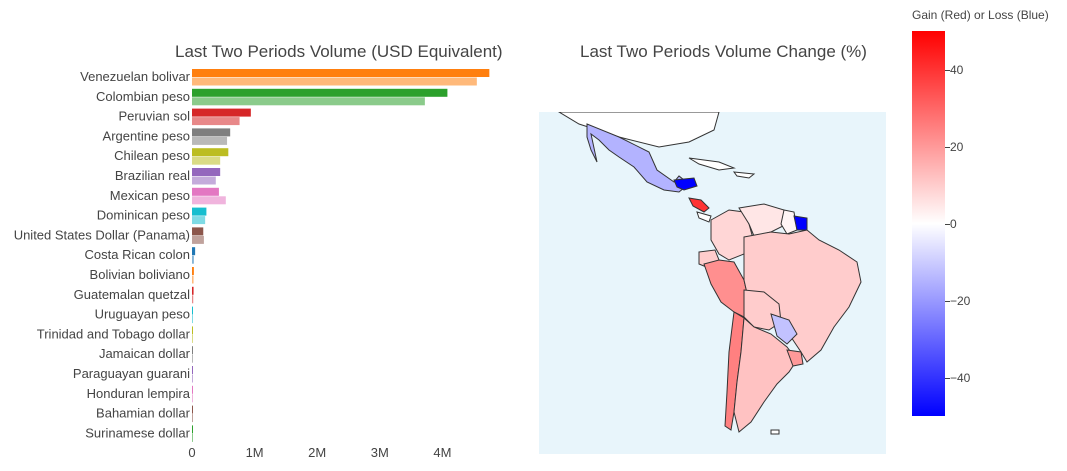 The image size is (1067, 471). Describe the element at coordinates (140, 274) in the screenshot. I see `y-tick-label: Bolivian boliviano` at that location.